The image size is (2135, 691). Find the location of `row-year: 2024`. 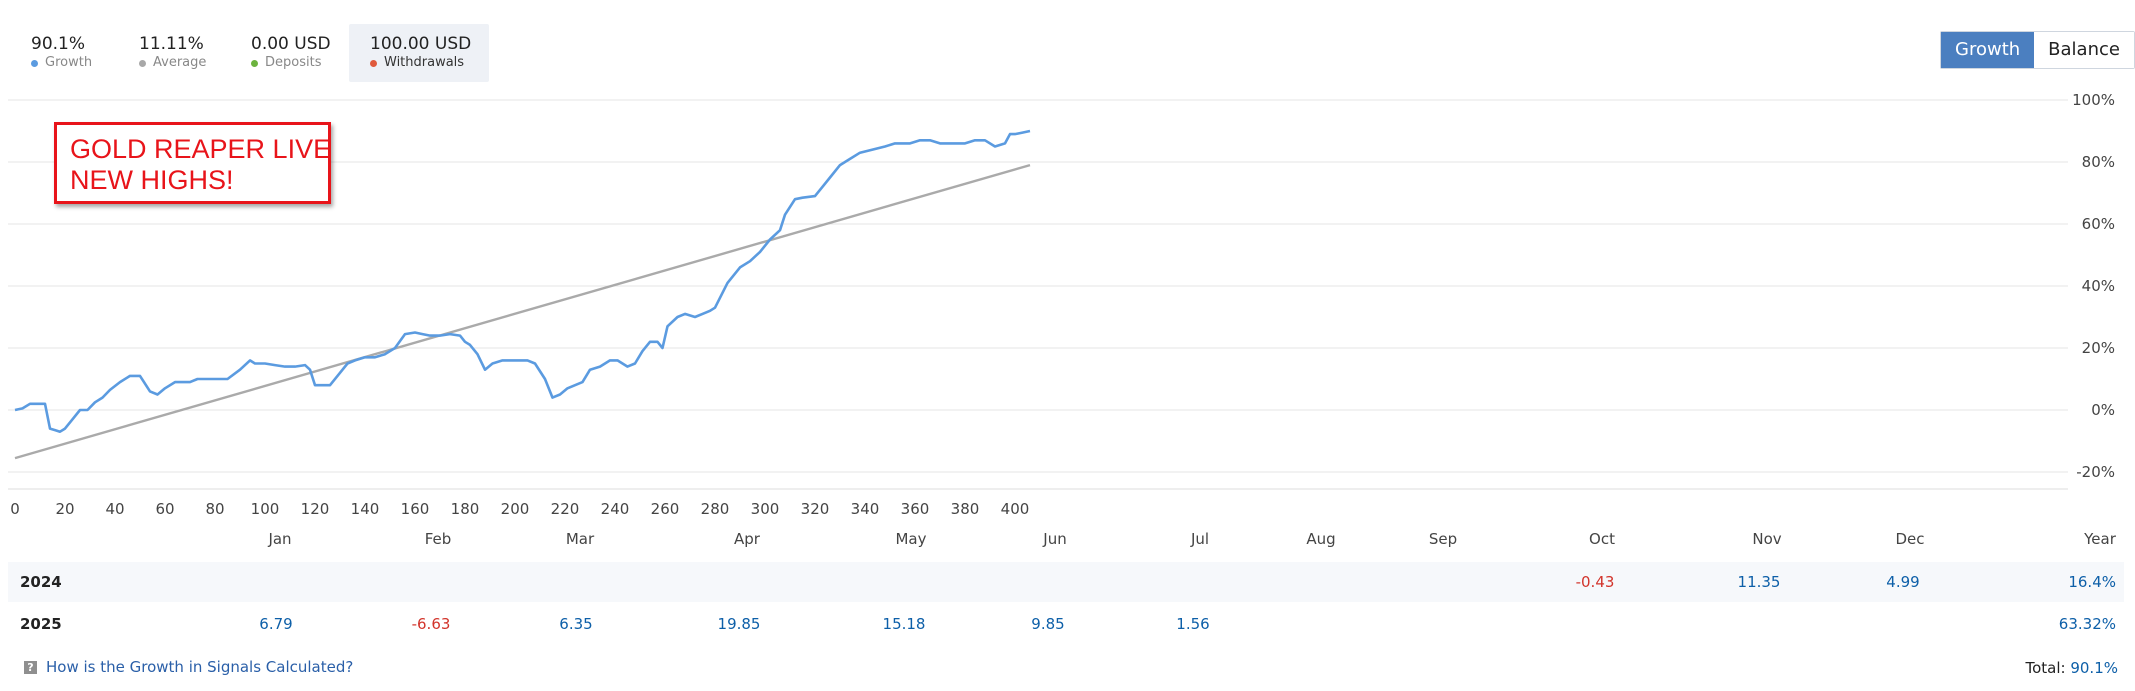

row-year: 2024 is located at coordinates (41, 582).